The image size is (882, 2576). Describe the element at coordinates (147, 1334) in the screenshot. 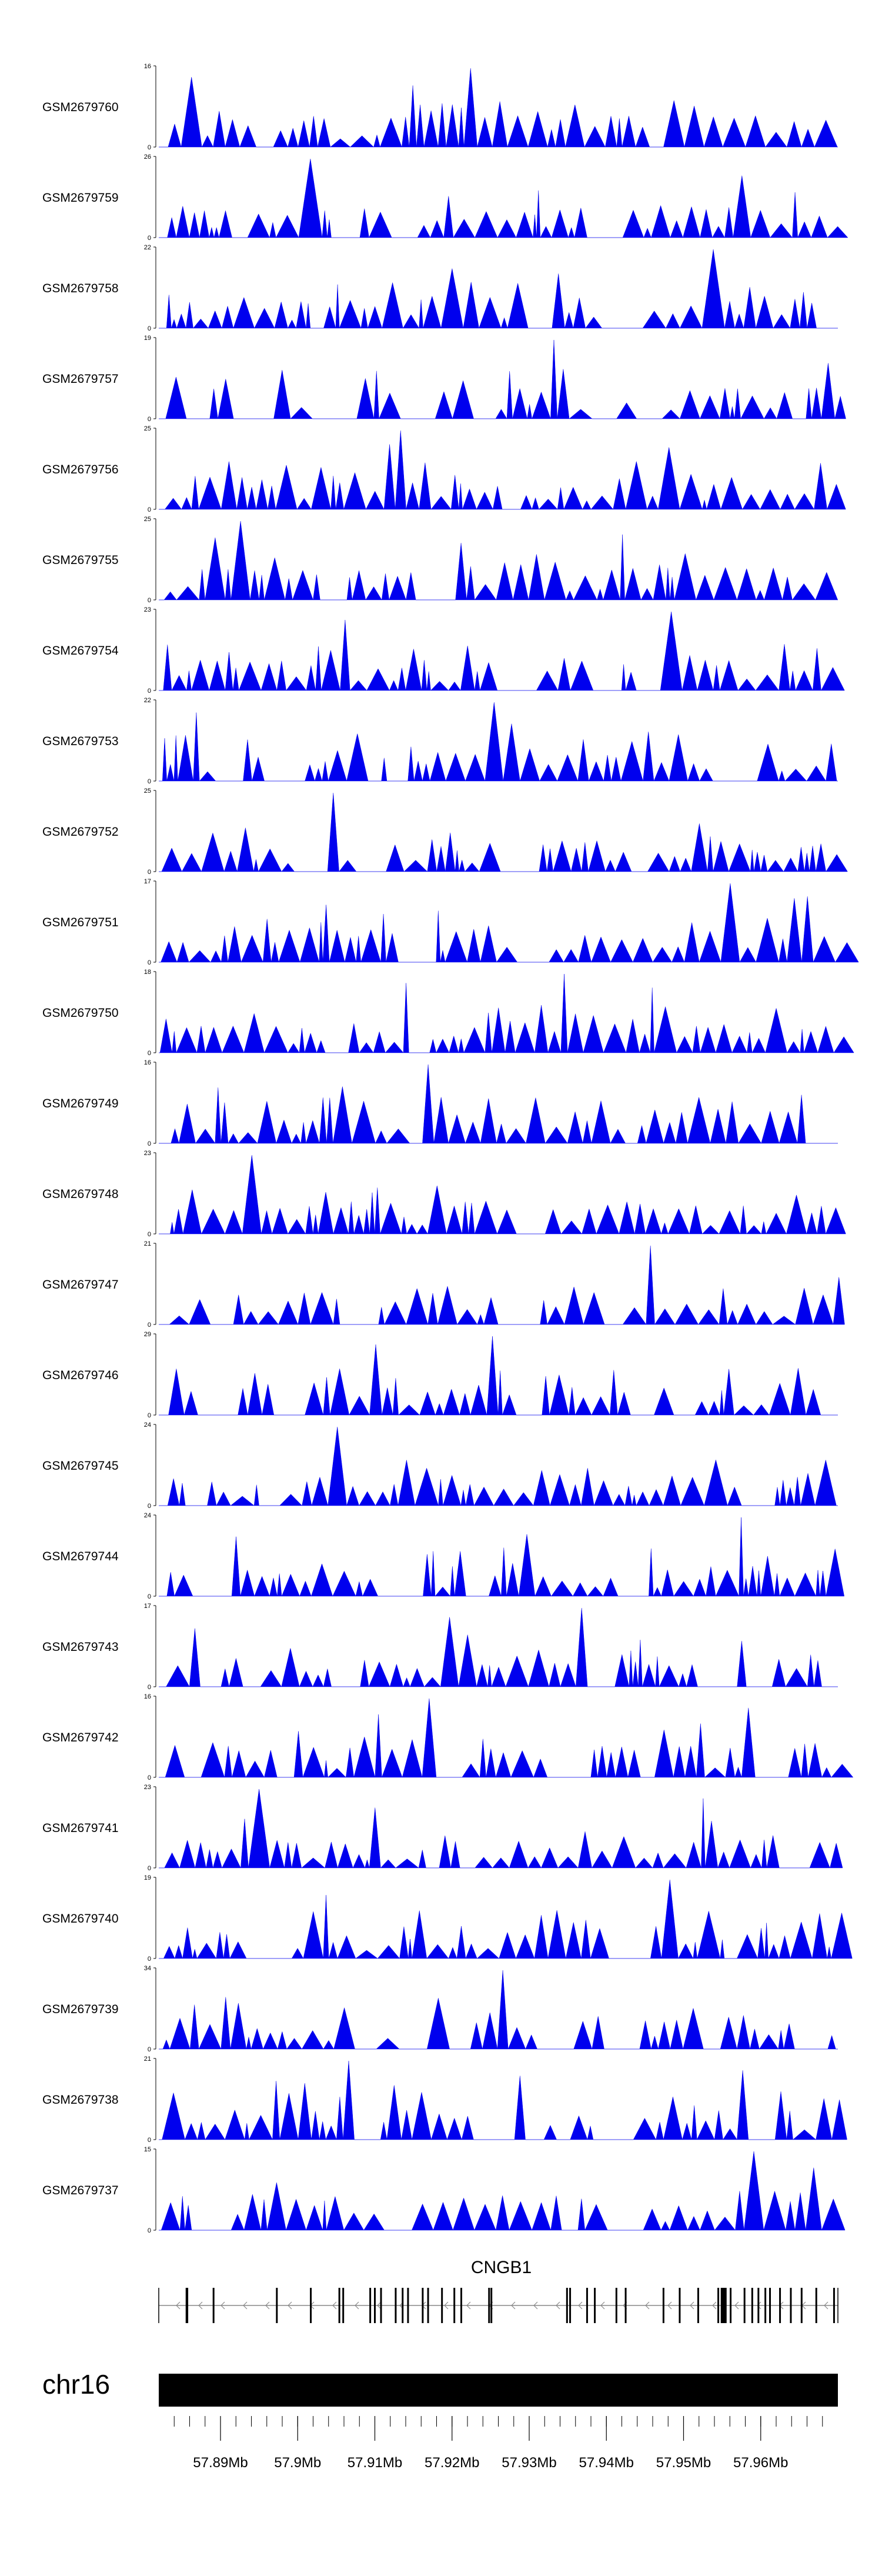

I see `y-tick-label-max: 29` at that location.